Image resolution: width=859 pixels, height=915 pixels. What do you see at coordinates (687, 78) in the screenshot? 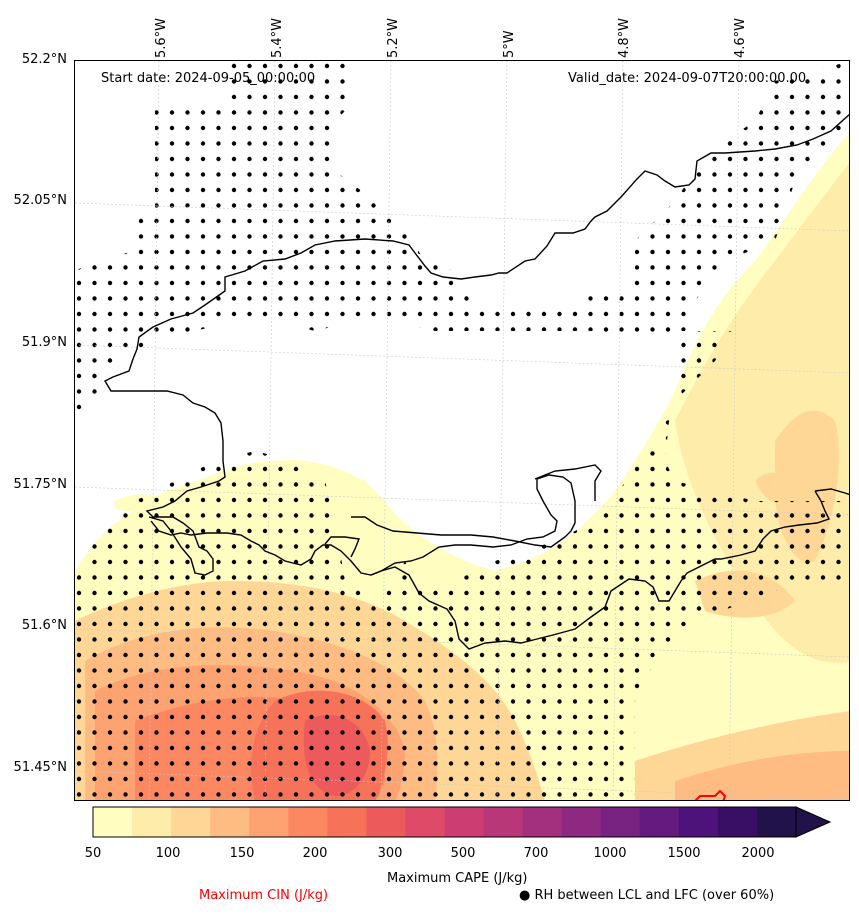
I see `valid-date-label: Valid_date: 2024-09-07T20:00:00.00` at bounding box center [687, 78].